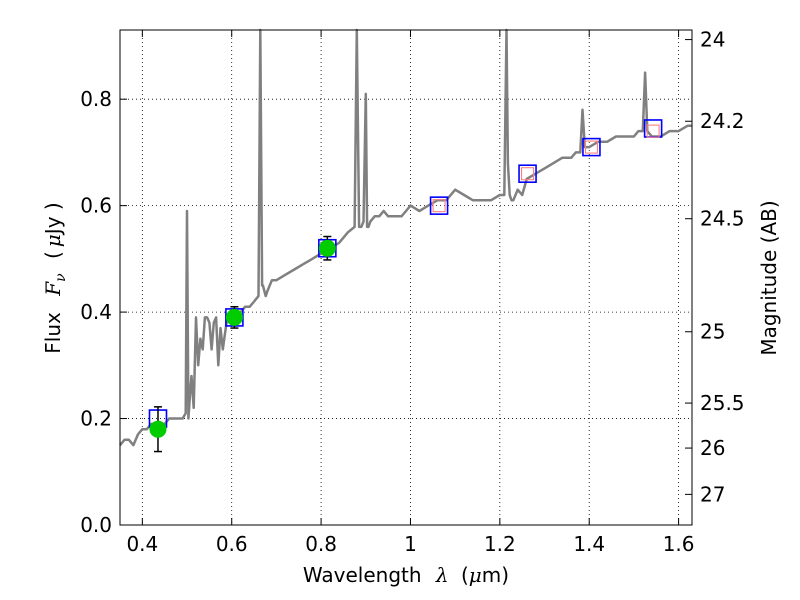  I want to click on x-tick-label: 0.6, so click(232, 544).